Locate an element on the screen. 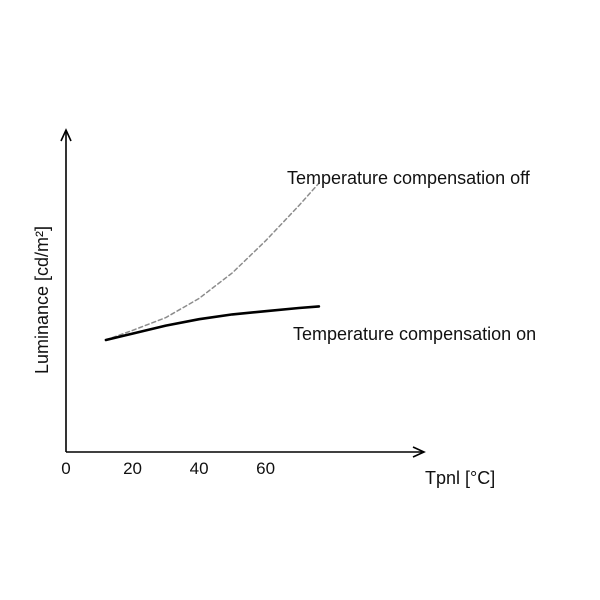  series-line-compensation-off is located at coordinates (212, 261).